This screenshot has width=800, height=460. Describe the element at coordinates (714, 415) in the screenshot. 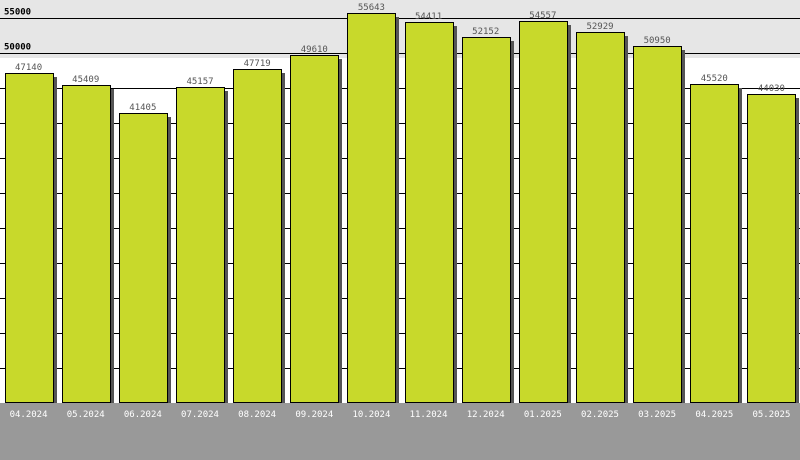

I see `x-category-label: 04.2025` at that location.